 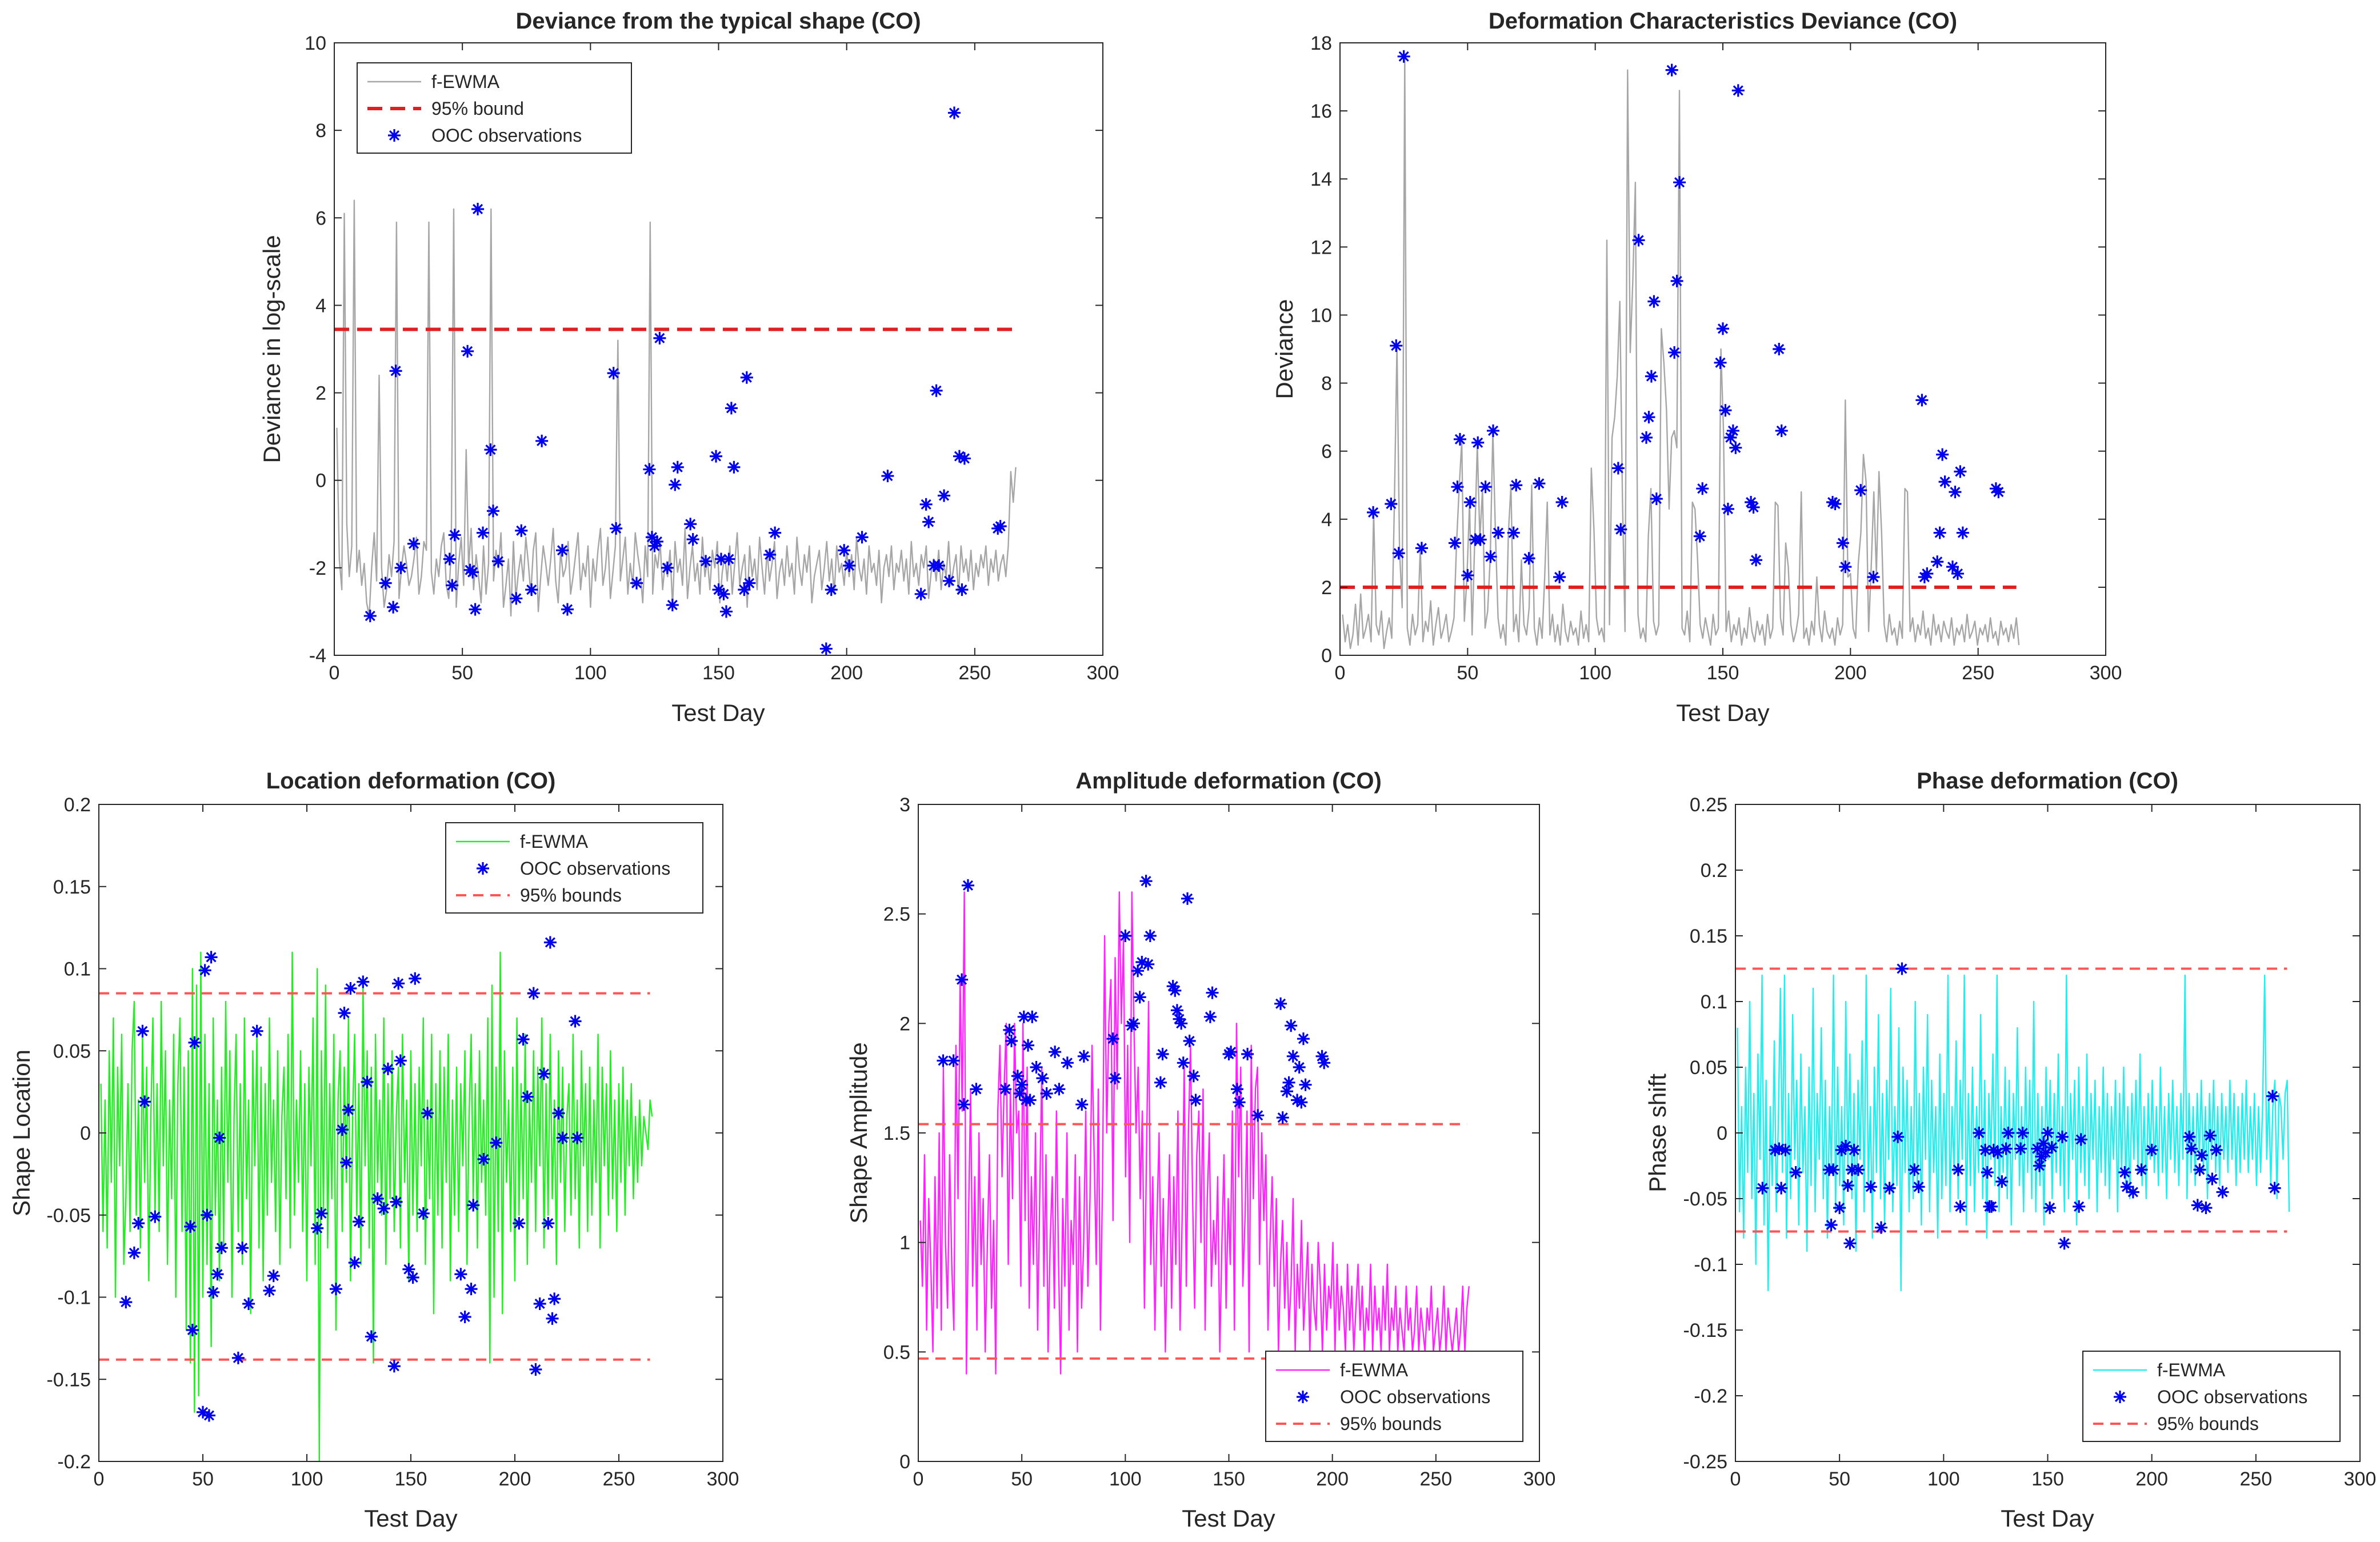 What do you see at coordinates (896, 1133) in the screenshot?
I see `y-tick-label: 1.5` at bounding box center [896, 1133].